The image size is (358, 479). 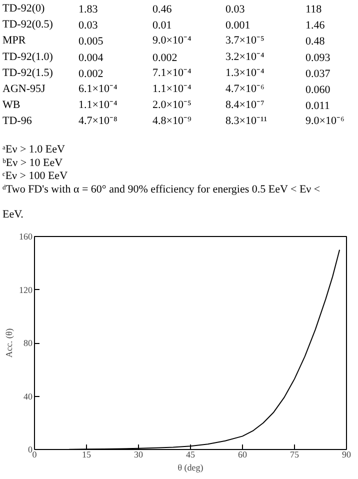 I want to click on text: 3.2×10⁻⁴, so click(x=245, y=56).